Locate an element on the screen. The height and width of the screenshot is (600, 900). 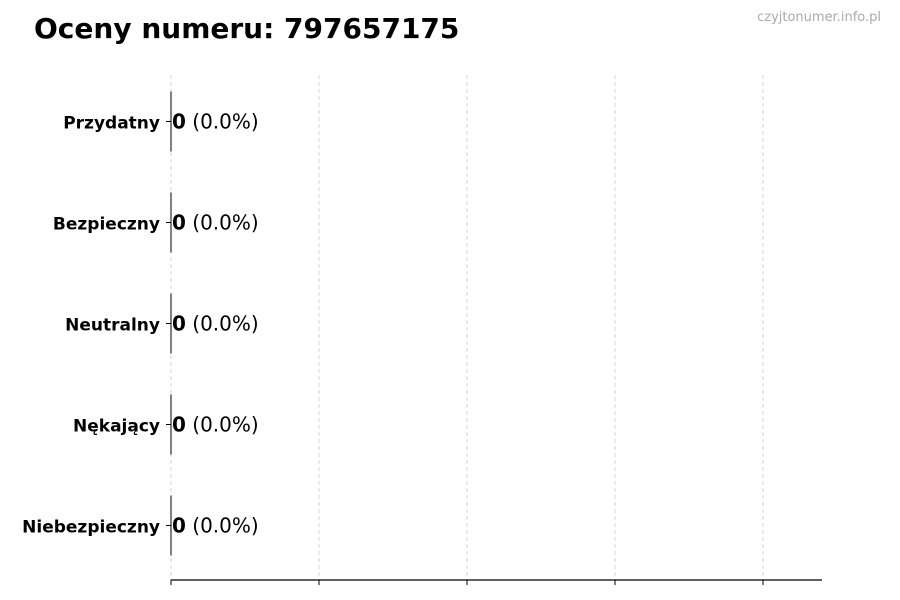
y-tick-label: Przydatny is located at coordinates (111, 124).